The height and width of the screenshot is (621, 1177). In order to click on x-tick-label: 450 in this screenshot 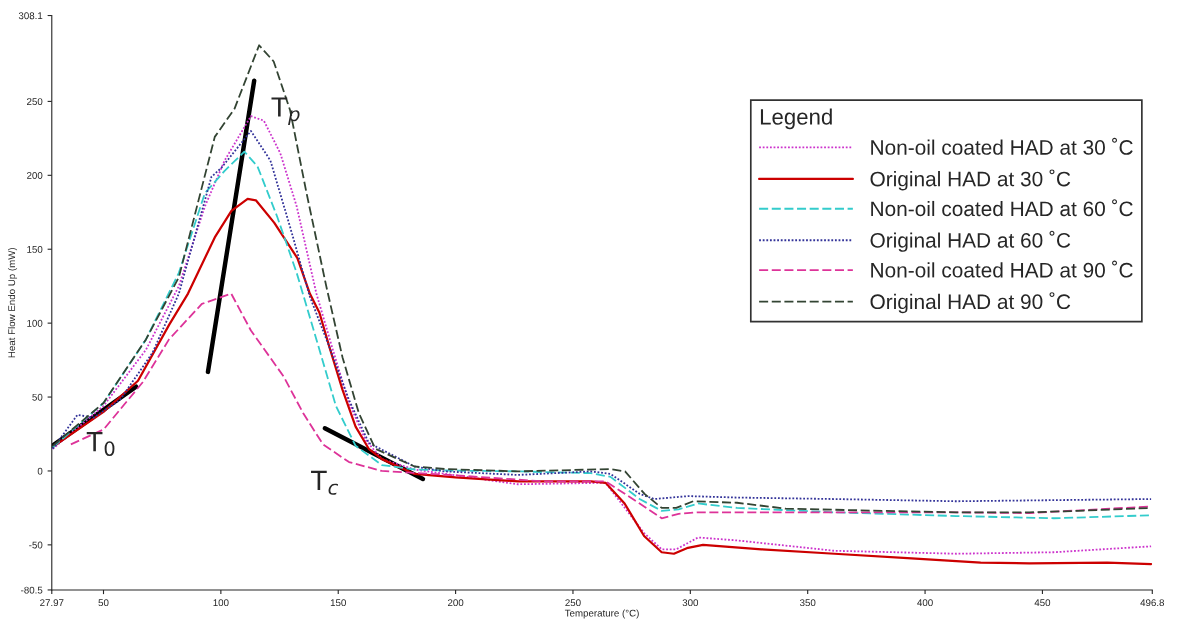, I will do `click(1042, 603)`.